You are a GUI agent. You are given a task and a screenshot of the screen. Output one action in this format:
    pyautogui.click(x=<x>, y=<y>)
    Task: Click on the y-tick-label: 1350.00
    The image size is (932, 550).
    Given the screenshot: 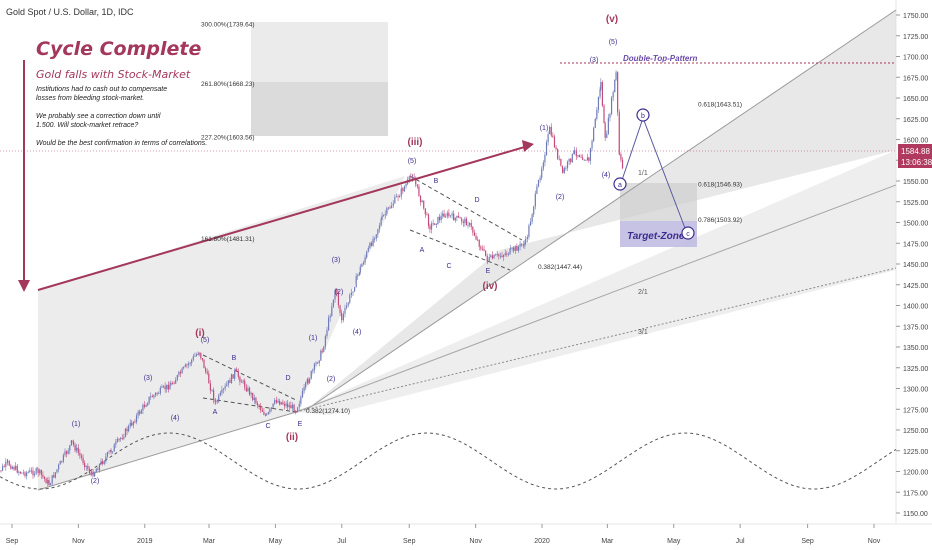 What is the action you would take?
    pyautogui.click(x=915, y=348)
    